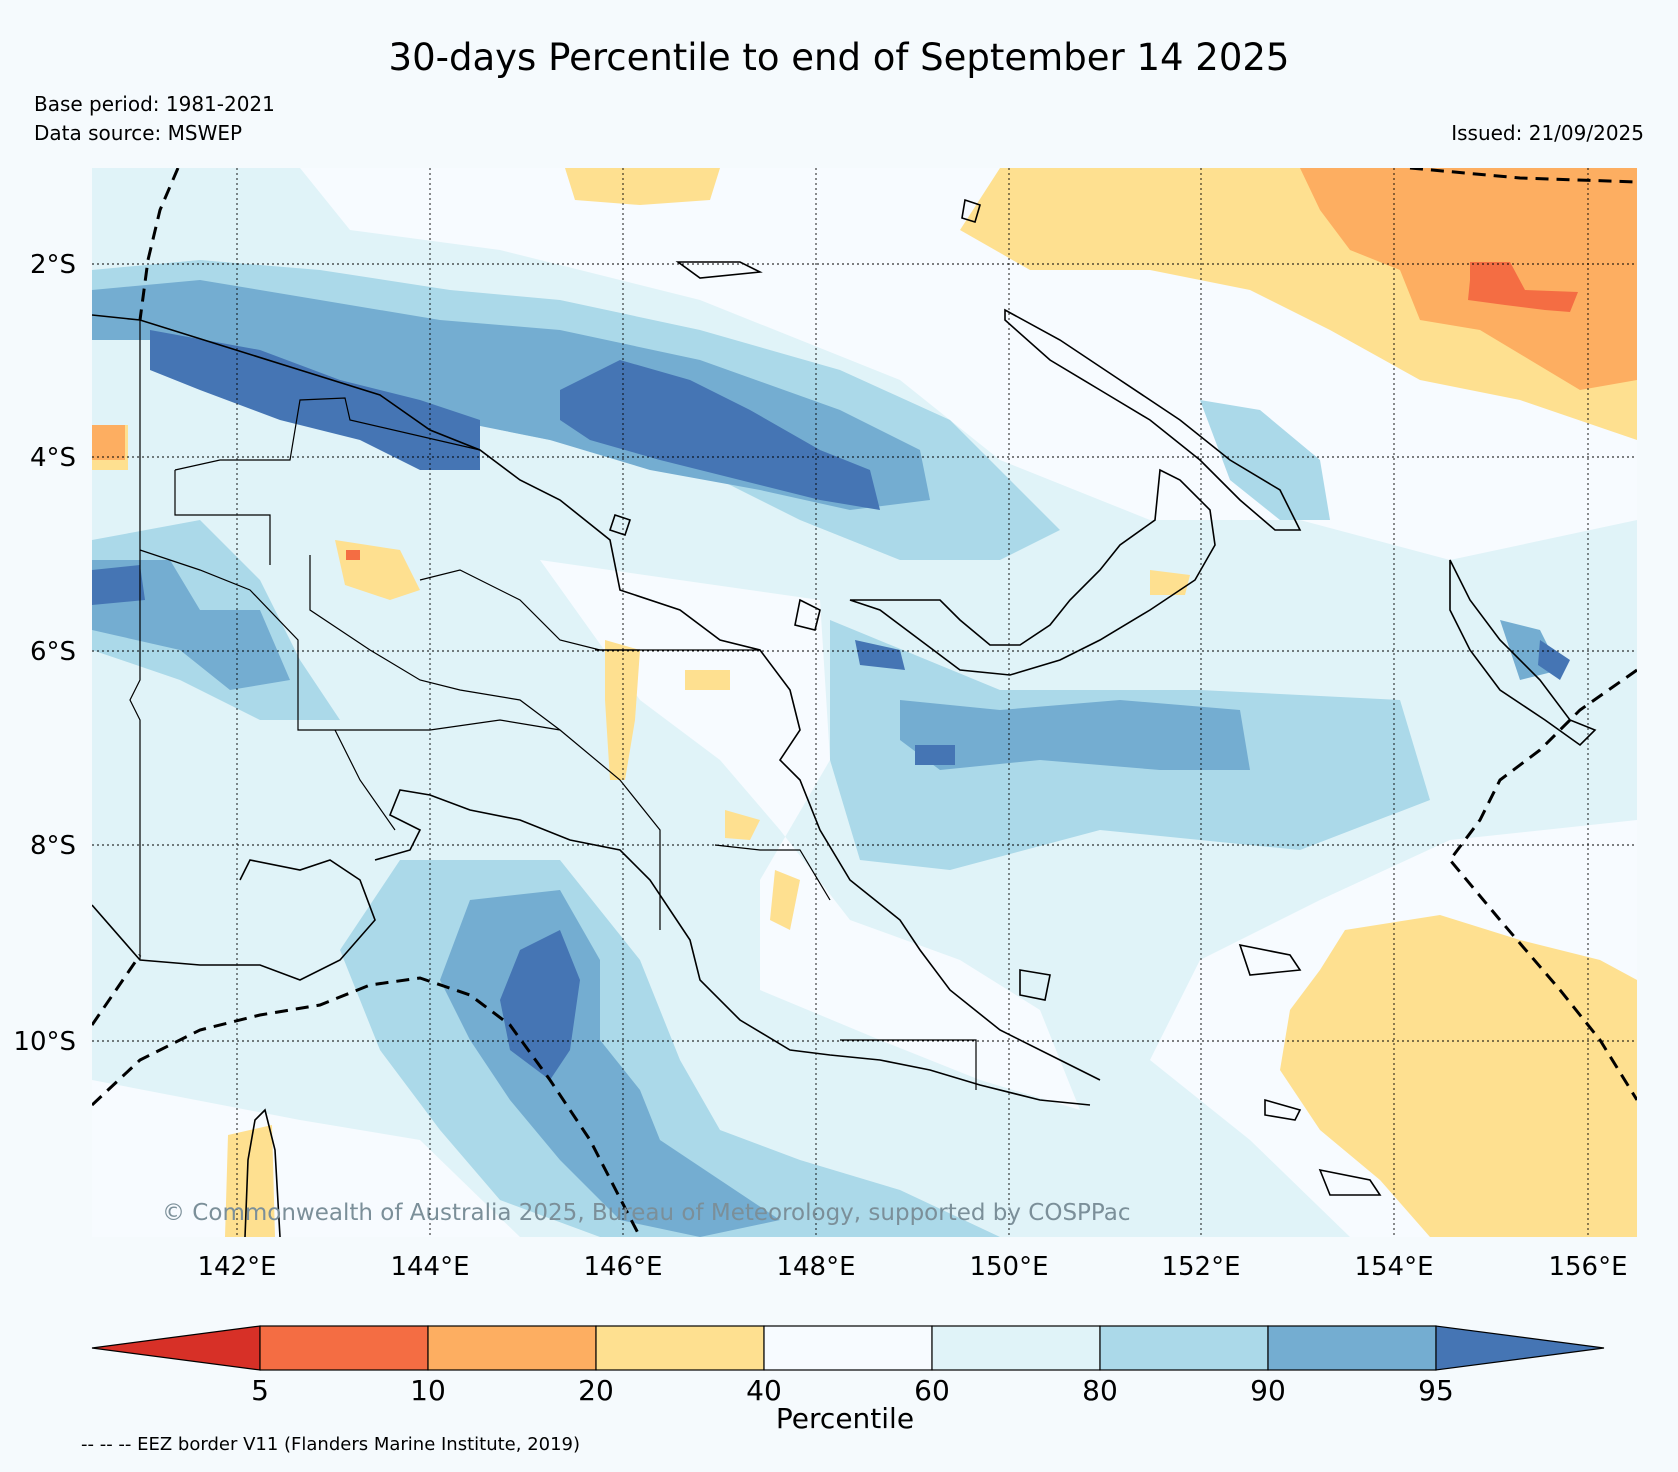 This screenshot has width=1678, height=1472. What do you see at coordinates (719, 270) in the screenshot?
I see `coast-manus` at bounding box center [719, 270].